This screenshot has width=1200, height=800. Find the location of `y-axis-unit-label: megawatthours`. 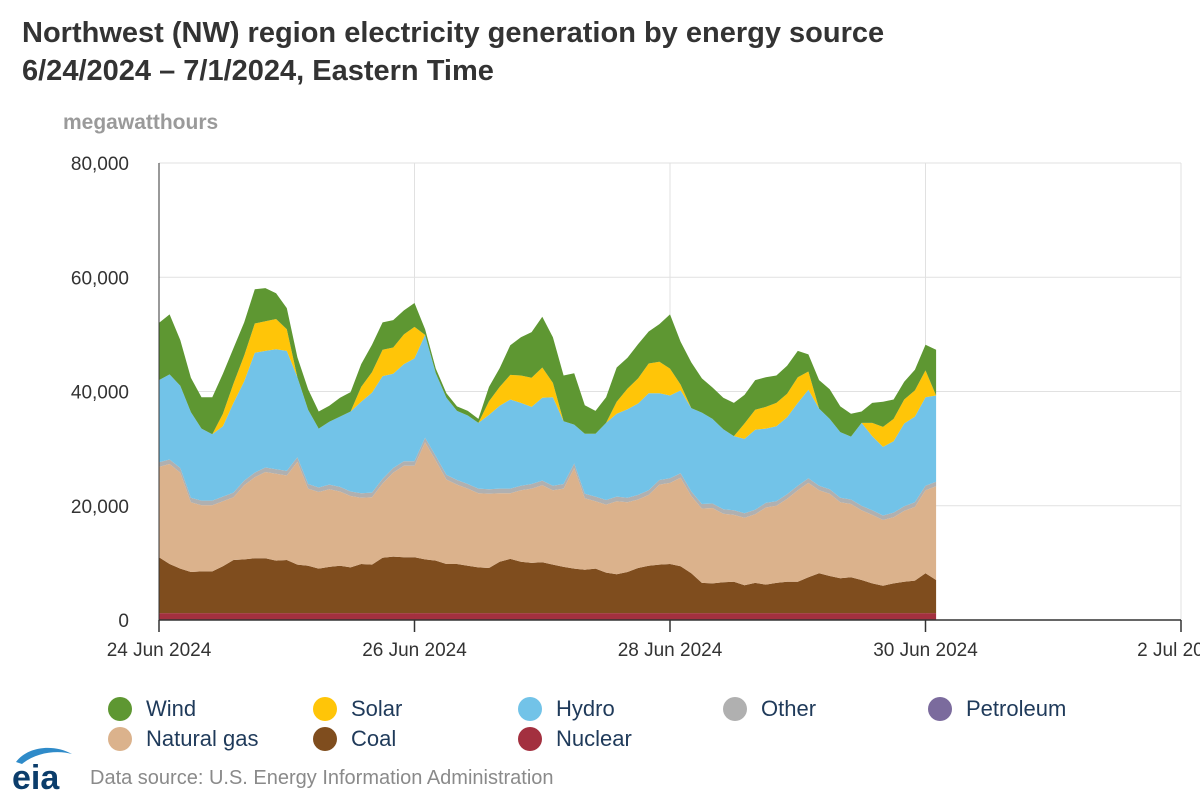

y-axis-unit-label: megawatthours is located at coordinates (141, 122).